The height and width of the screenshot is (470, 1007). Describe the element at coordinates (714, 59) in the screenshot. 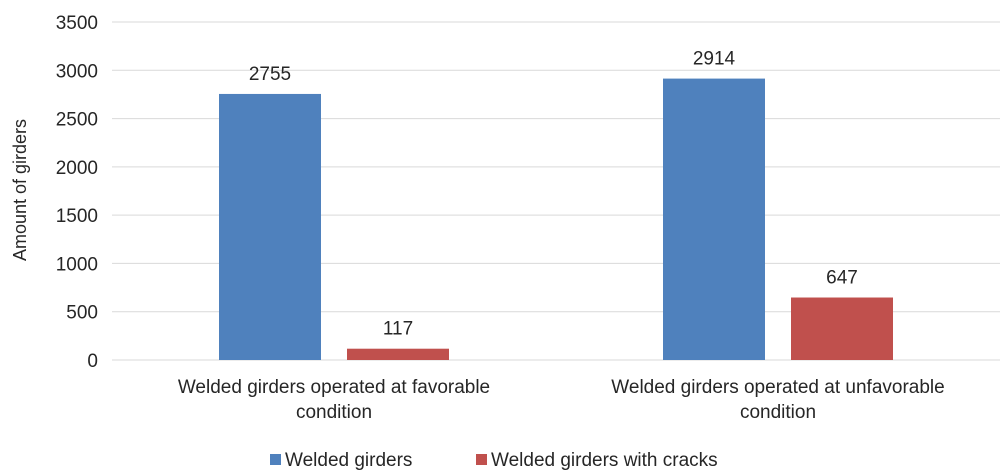

I see `data-label: 2914` at that location.